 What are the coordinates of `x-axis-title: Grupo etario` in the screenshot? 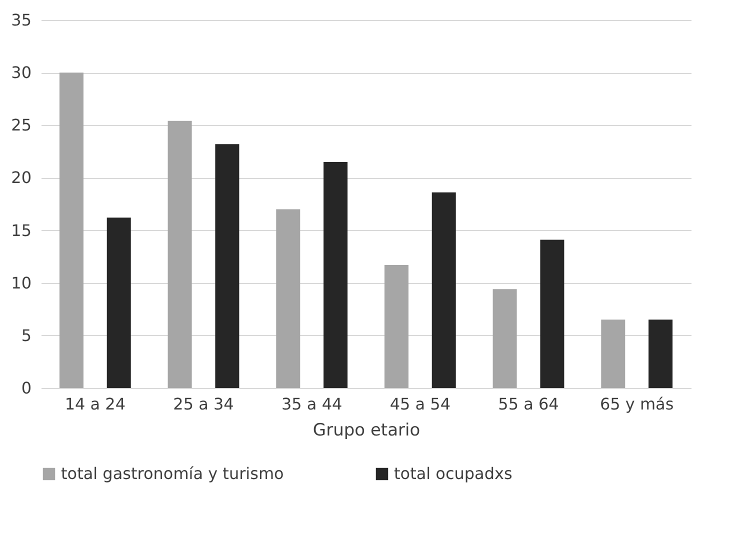 It's located at (366, 430).